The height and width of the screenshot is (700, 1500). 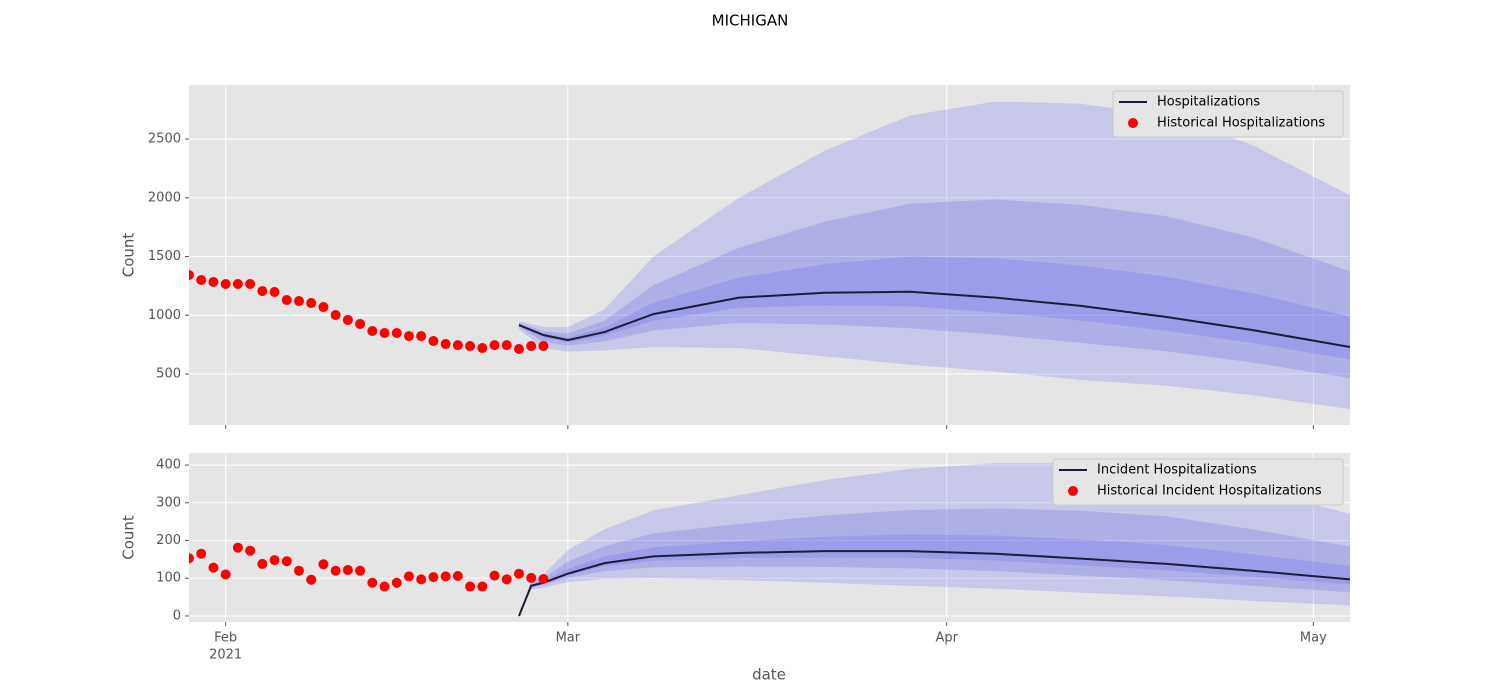 What do you see at coordinates (750, 21) in the screenshot?
I see `figure-title: MICHIGAN` at bounding box center [750, 21].